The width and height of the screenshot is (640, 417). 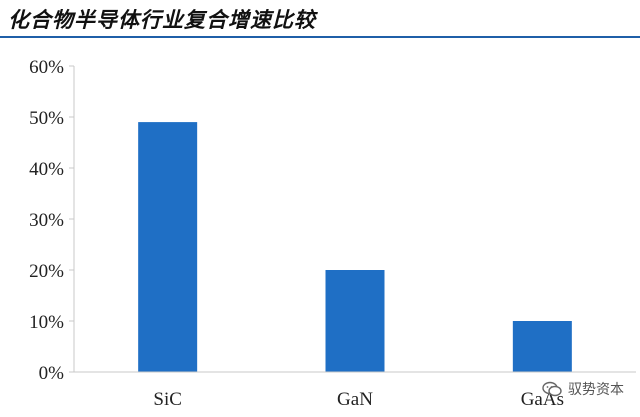 What do you see at coordinates (355, 321) in the screenshot?
I see `bar-gan` at bounding box center [355, 321].